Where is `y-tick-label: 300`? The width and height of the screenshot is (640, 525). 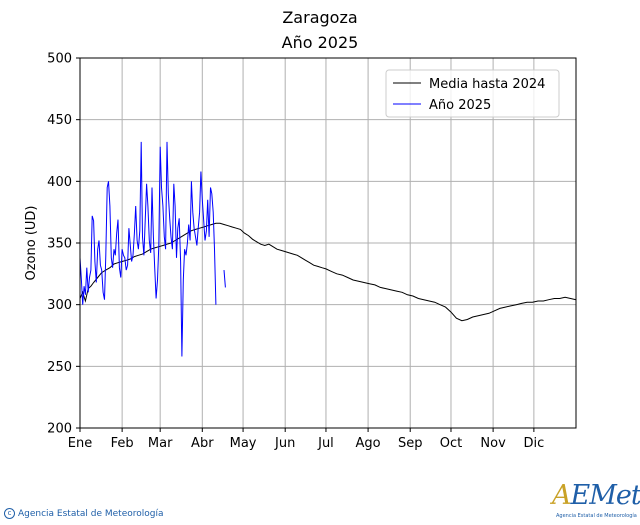 y-tick-label: 300 is located at coordinates (59, 305).